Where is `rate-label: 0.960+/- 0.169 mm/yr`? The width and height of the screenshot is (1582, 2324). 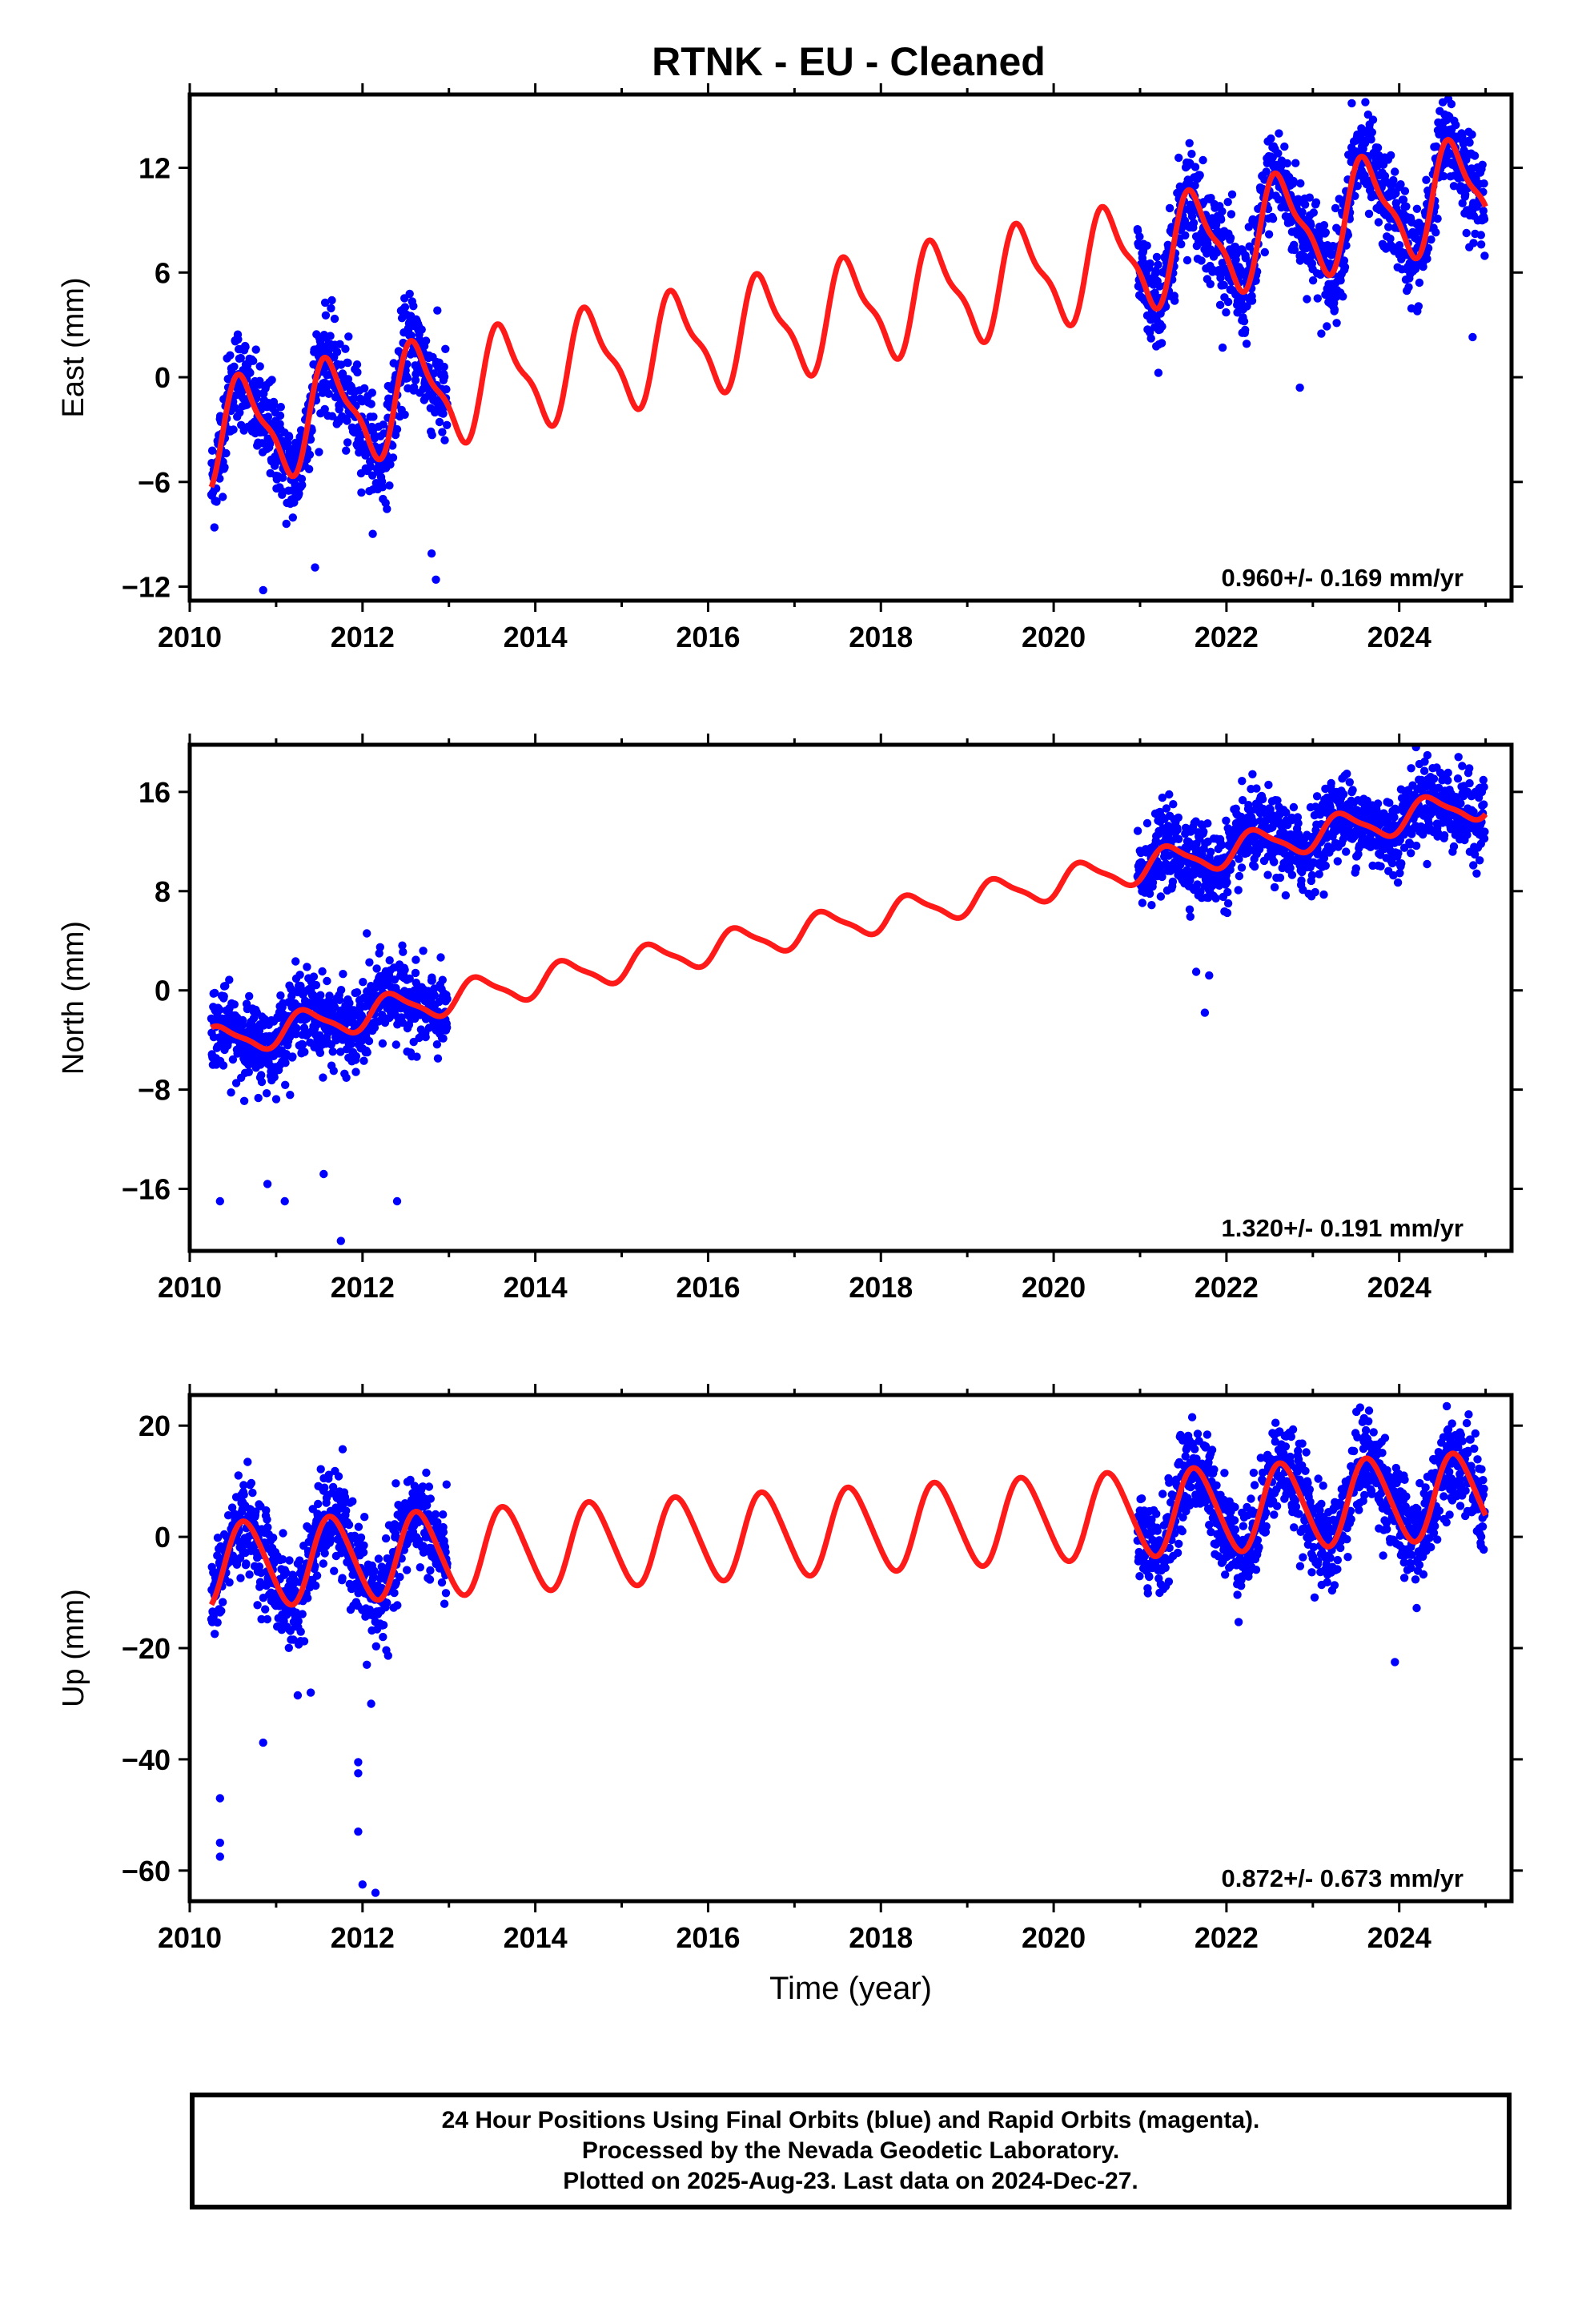
rate-label: 0.960+/- 0.169 mm/yr is located at coordinates (1343, 578).